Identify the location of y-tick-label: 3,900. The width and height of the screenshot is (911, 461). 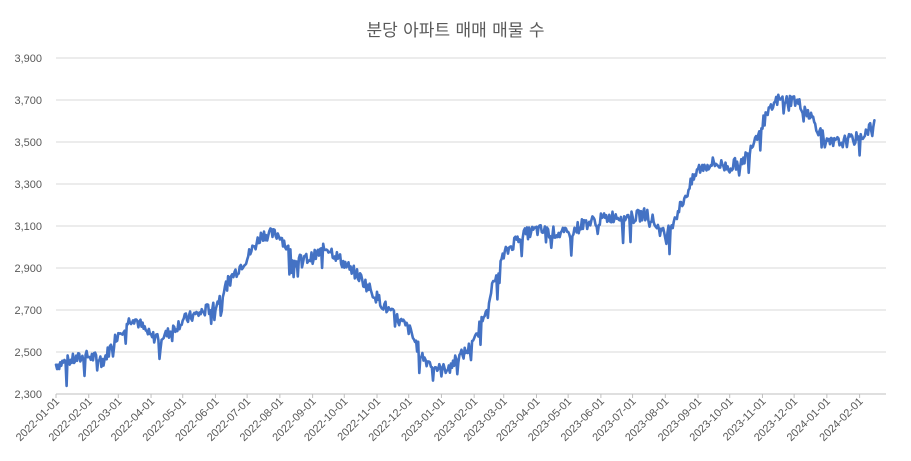
(28, 59).